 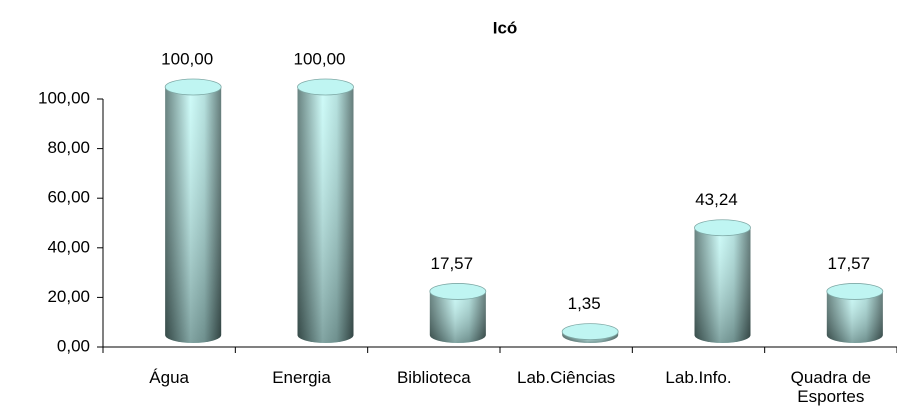 I want to click on value-label: 43,24, so click(x=716, y=199).